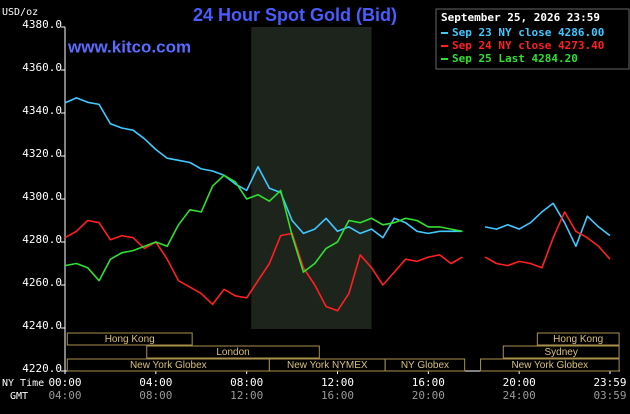 This screenshot has width=630, height=414. What do you see at coordinates (129, 46) in the screenshot?
I see `watermark: www.kitco.com` at bounding box center [129, 46].